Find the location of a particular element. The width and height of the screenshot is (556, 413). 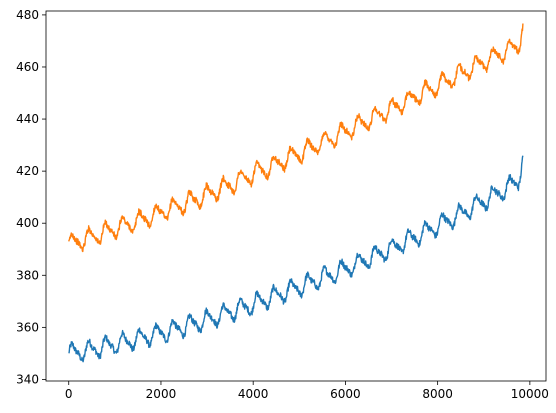

x-tick-label: 4000 is located at coordinates (253, 394).